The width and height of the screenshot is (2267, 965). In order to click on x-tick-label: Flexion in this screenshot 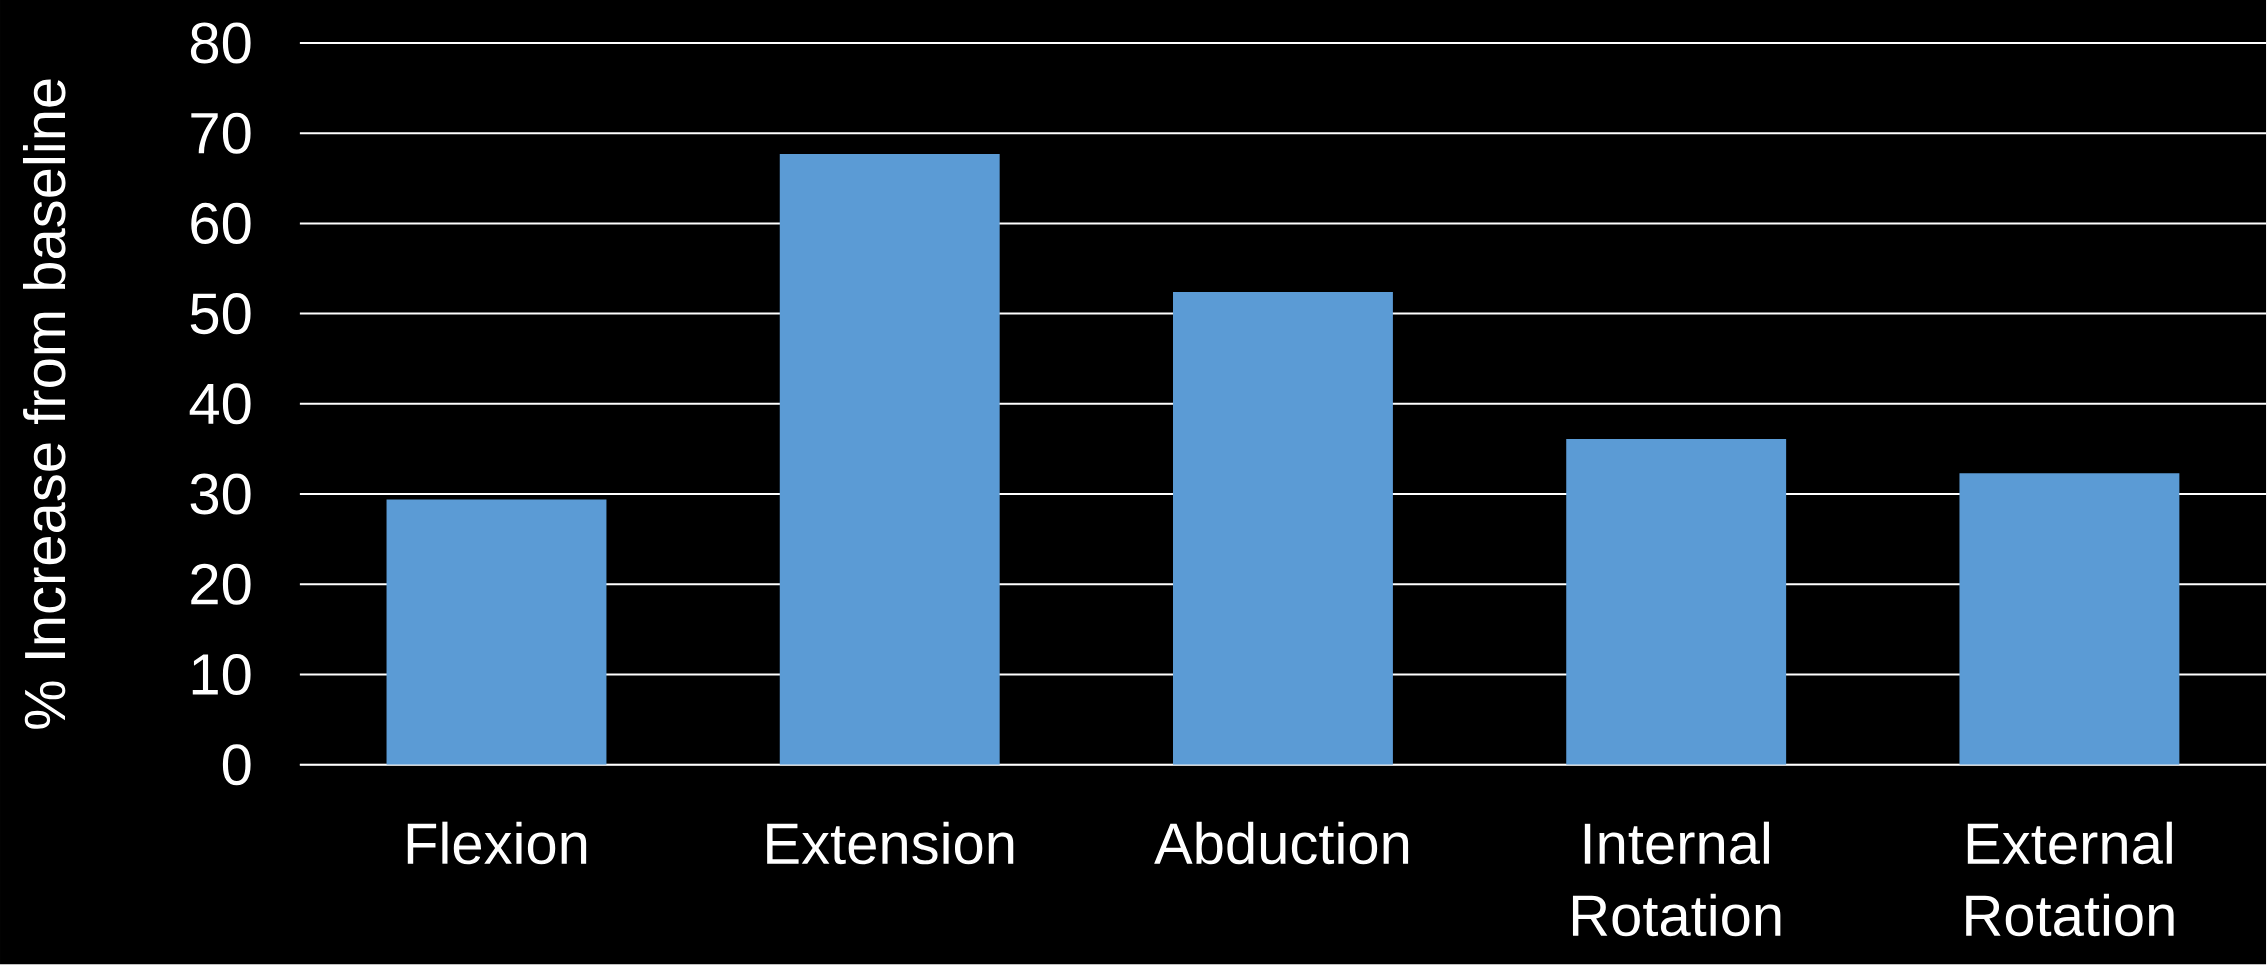, I will do `click(497, 843)`.